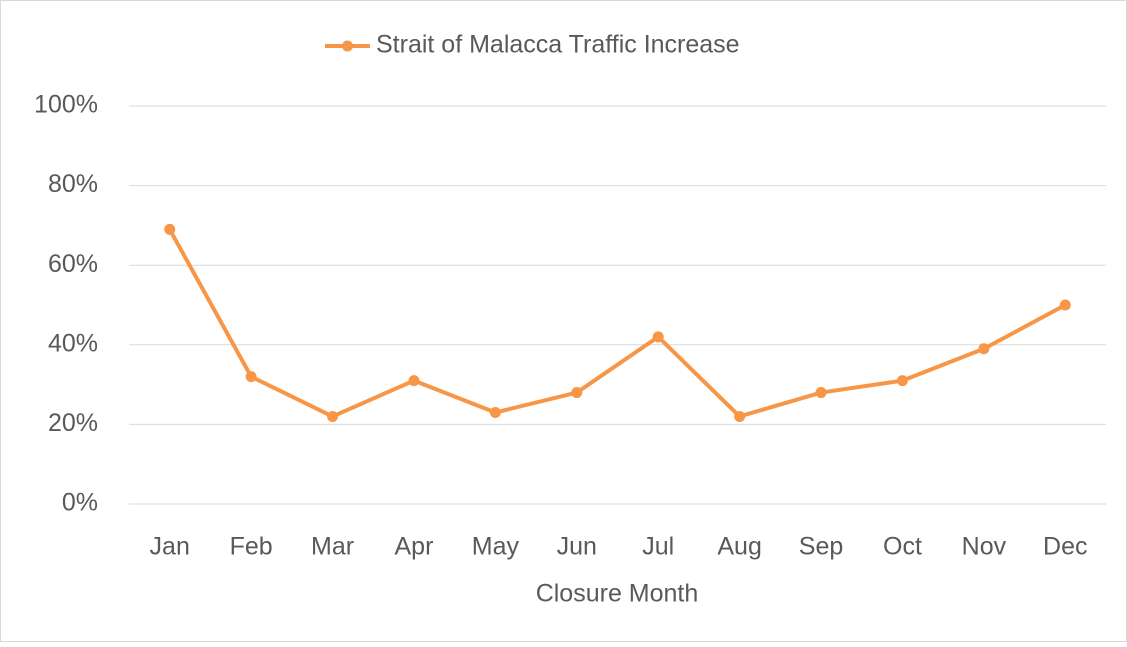  What do you see at coordinates (902, 547) in the screenshot?
I see `x-tick-label: Oct` at bounding box center [902, 547].